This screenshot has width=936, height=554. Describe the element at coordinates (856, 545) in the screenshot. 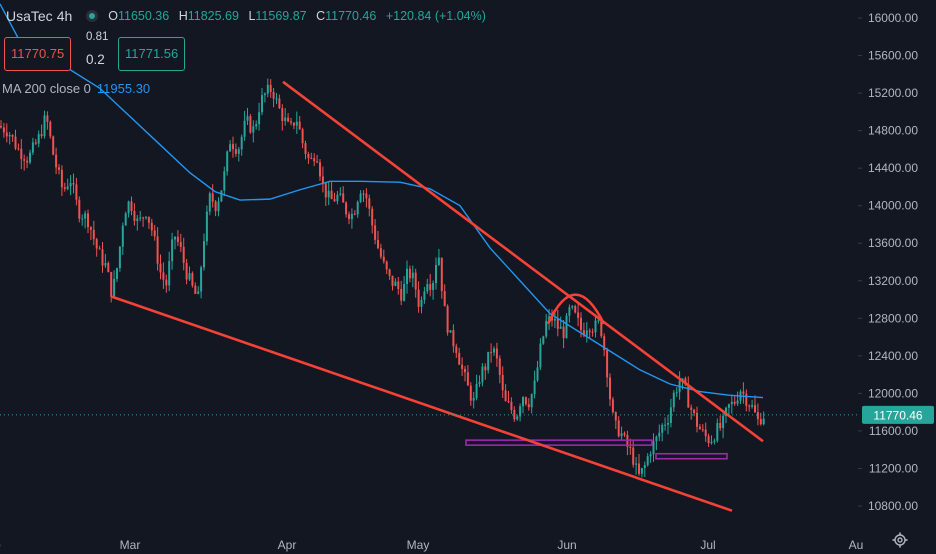

I see `x-tick-label: Au` at that location.